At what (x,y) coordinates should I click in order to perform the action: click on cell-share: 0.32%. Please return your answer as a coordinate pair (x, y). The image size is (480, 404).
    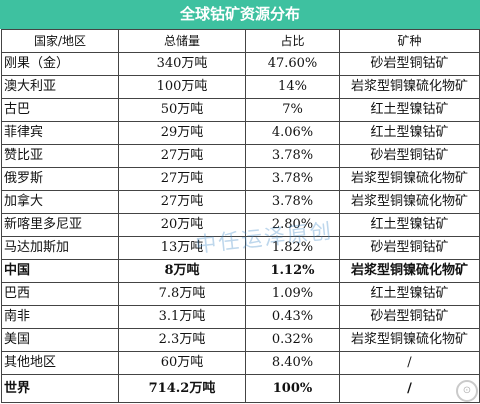
    Looking at the image, I should click on (292, 340).